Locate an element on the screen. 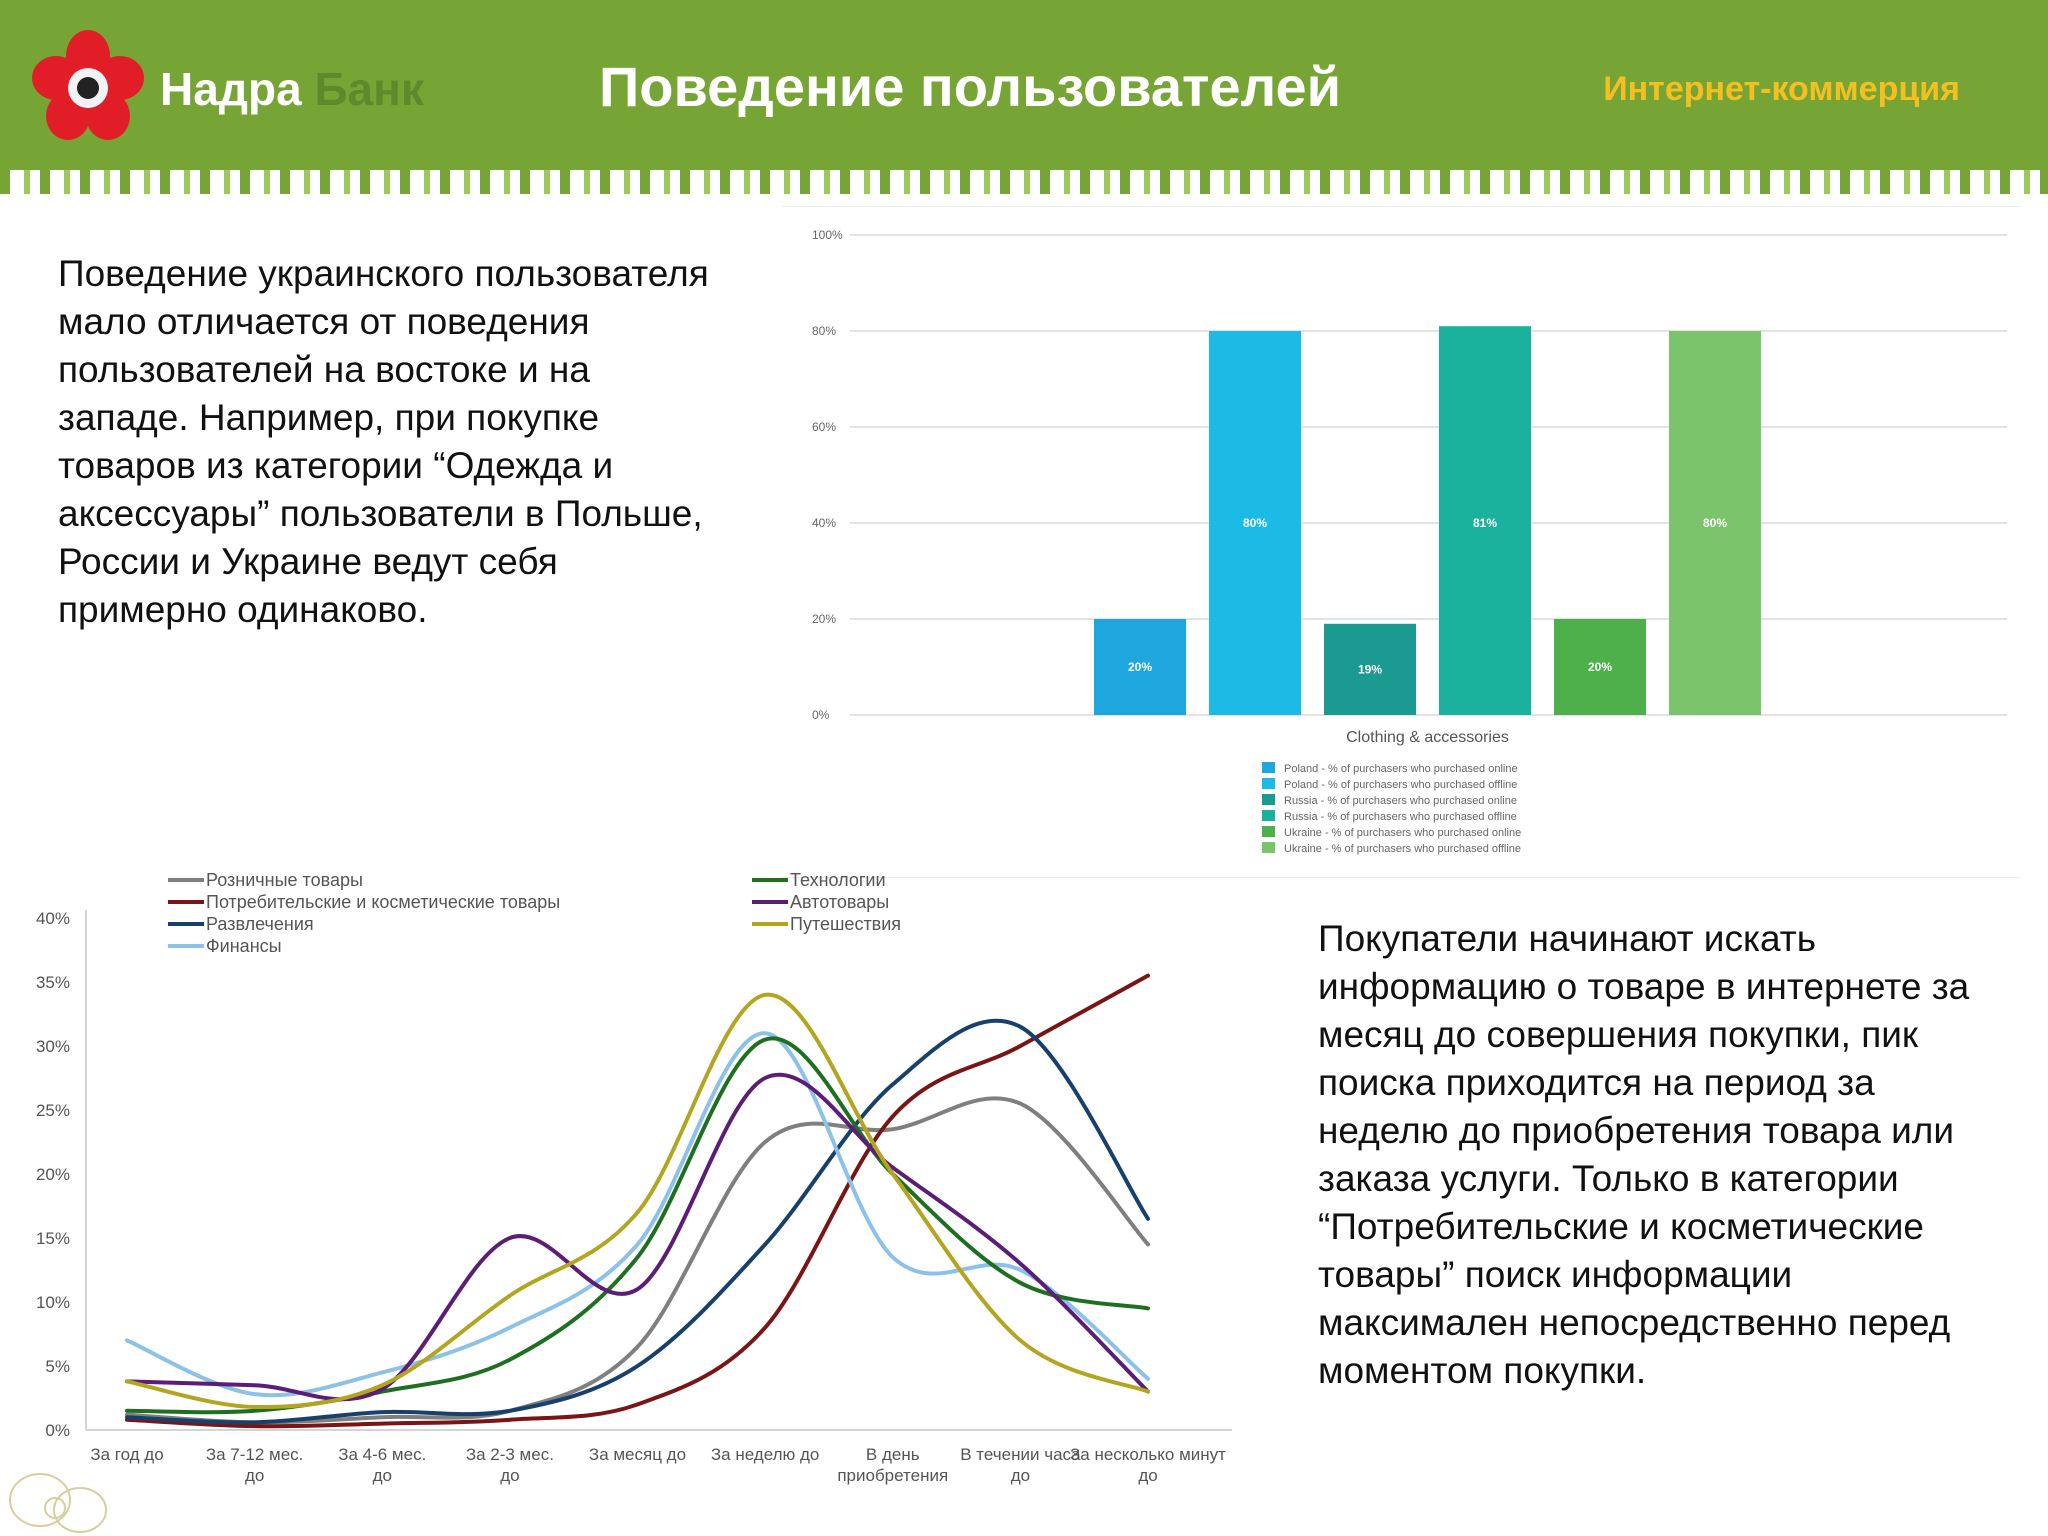 The image size is (2048, 1536). line-y-tick-label: 20% is located at coordinates (53, 1174).